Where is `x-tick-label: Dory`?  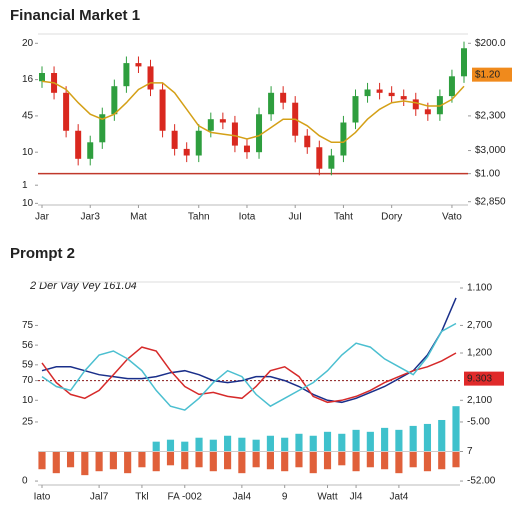 x-tick-label: Dory is located at coordinates (391, 217).